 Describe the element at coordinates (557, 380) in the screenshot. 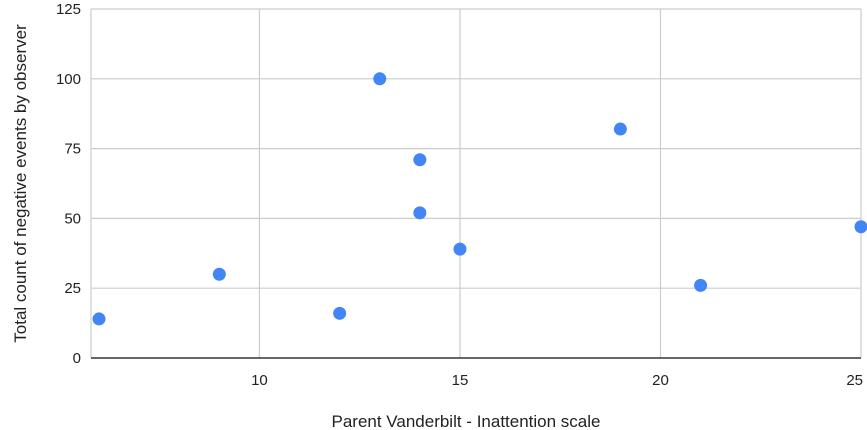

I see `x-axis-ticks: 10 15 20 25` at that location.